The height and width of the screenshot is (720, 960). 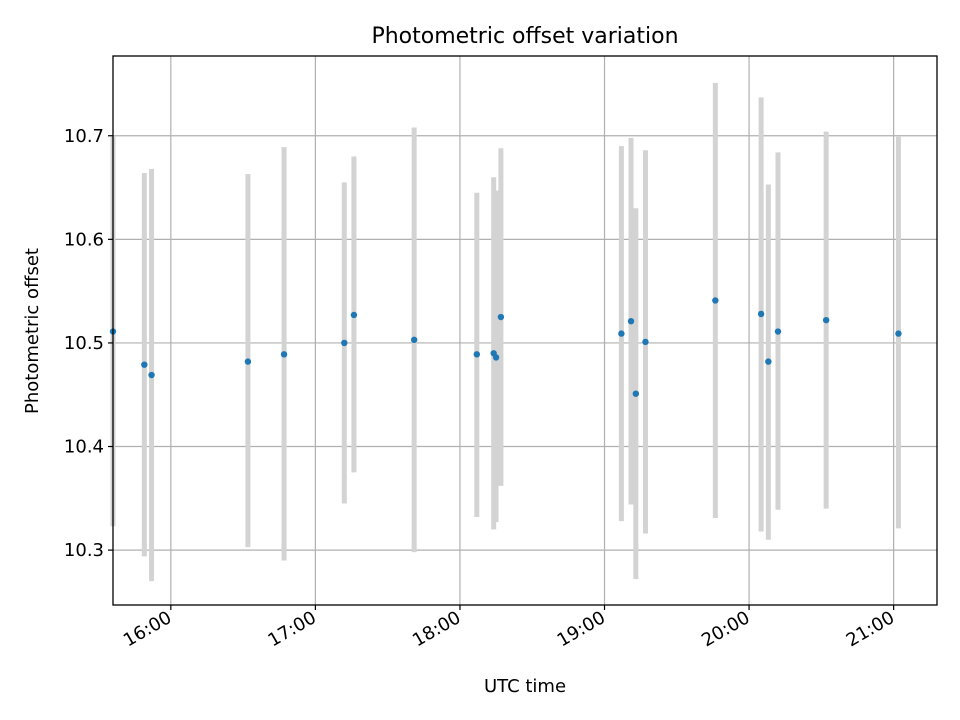 What do you see at coordinates (32, 331) in the screenshot?
I see `y-axis-label: Photometric offset` at bounding box center [32, 331].